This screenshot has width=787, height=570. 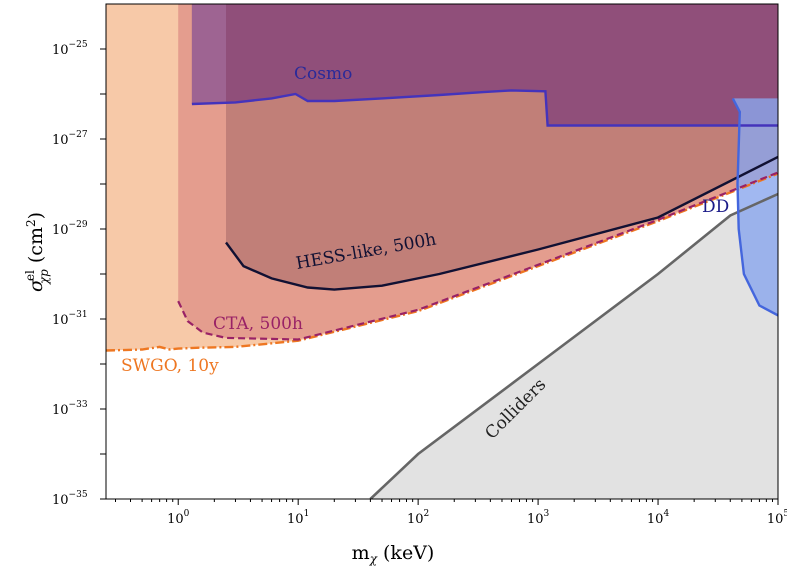 I want to click on x-tick-label: 10⁴, so click(x=658, y=518).